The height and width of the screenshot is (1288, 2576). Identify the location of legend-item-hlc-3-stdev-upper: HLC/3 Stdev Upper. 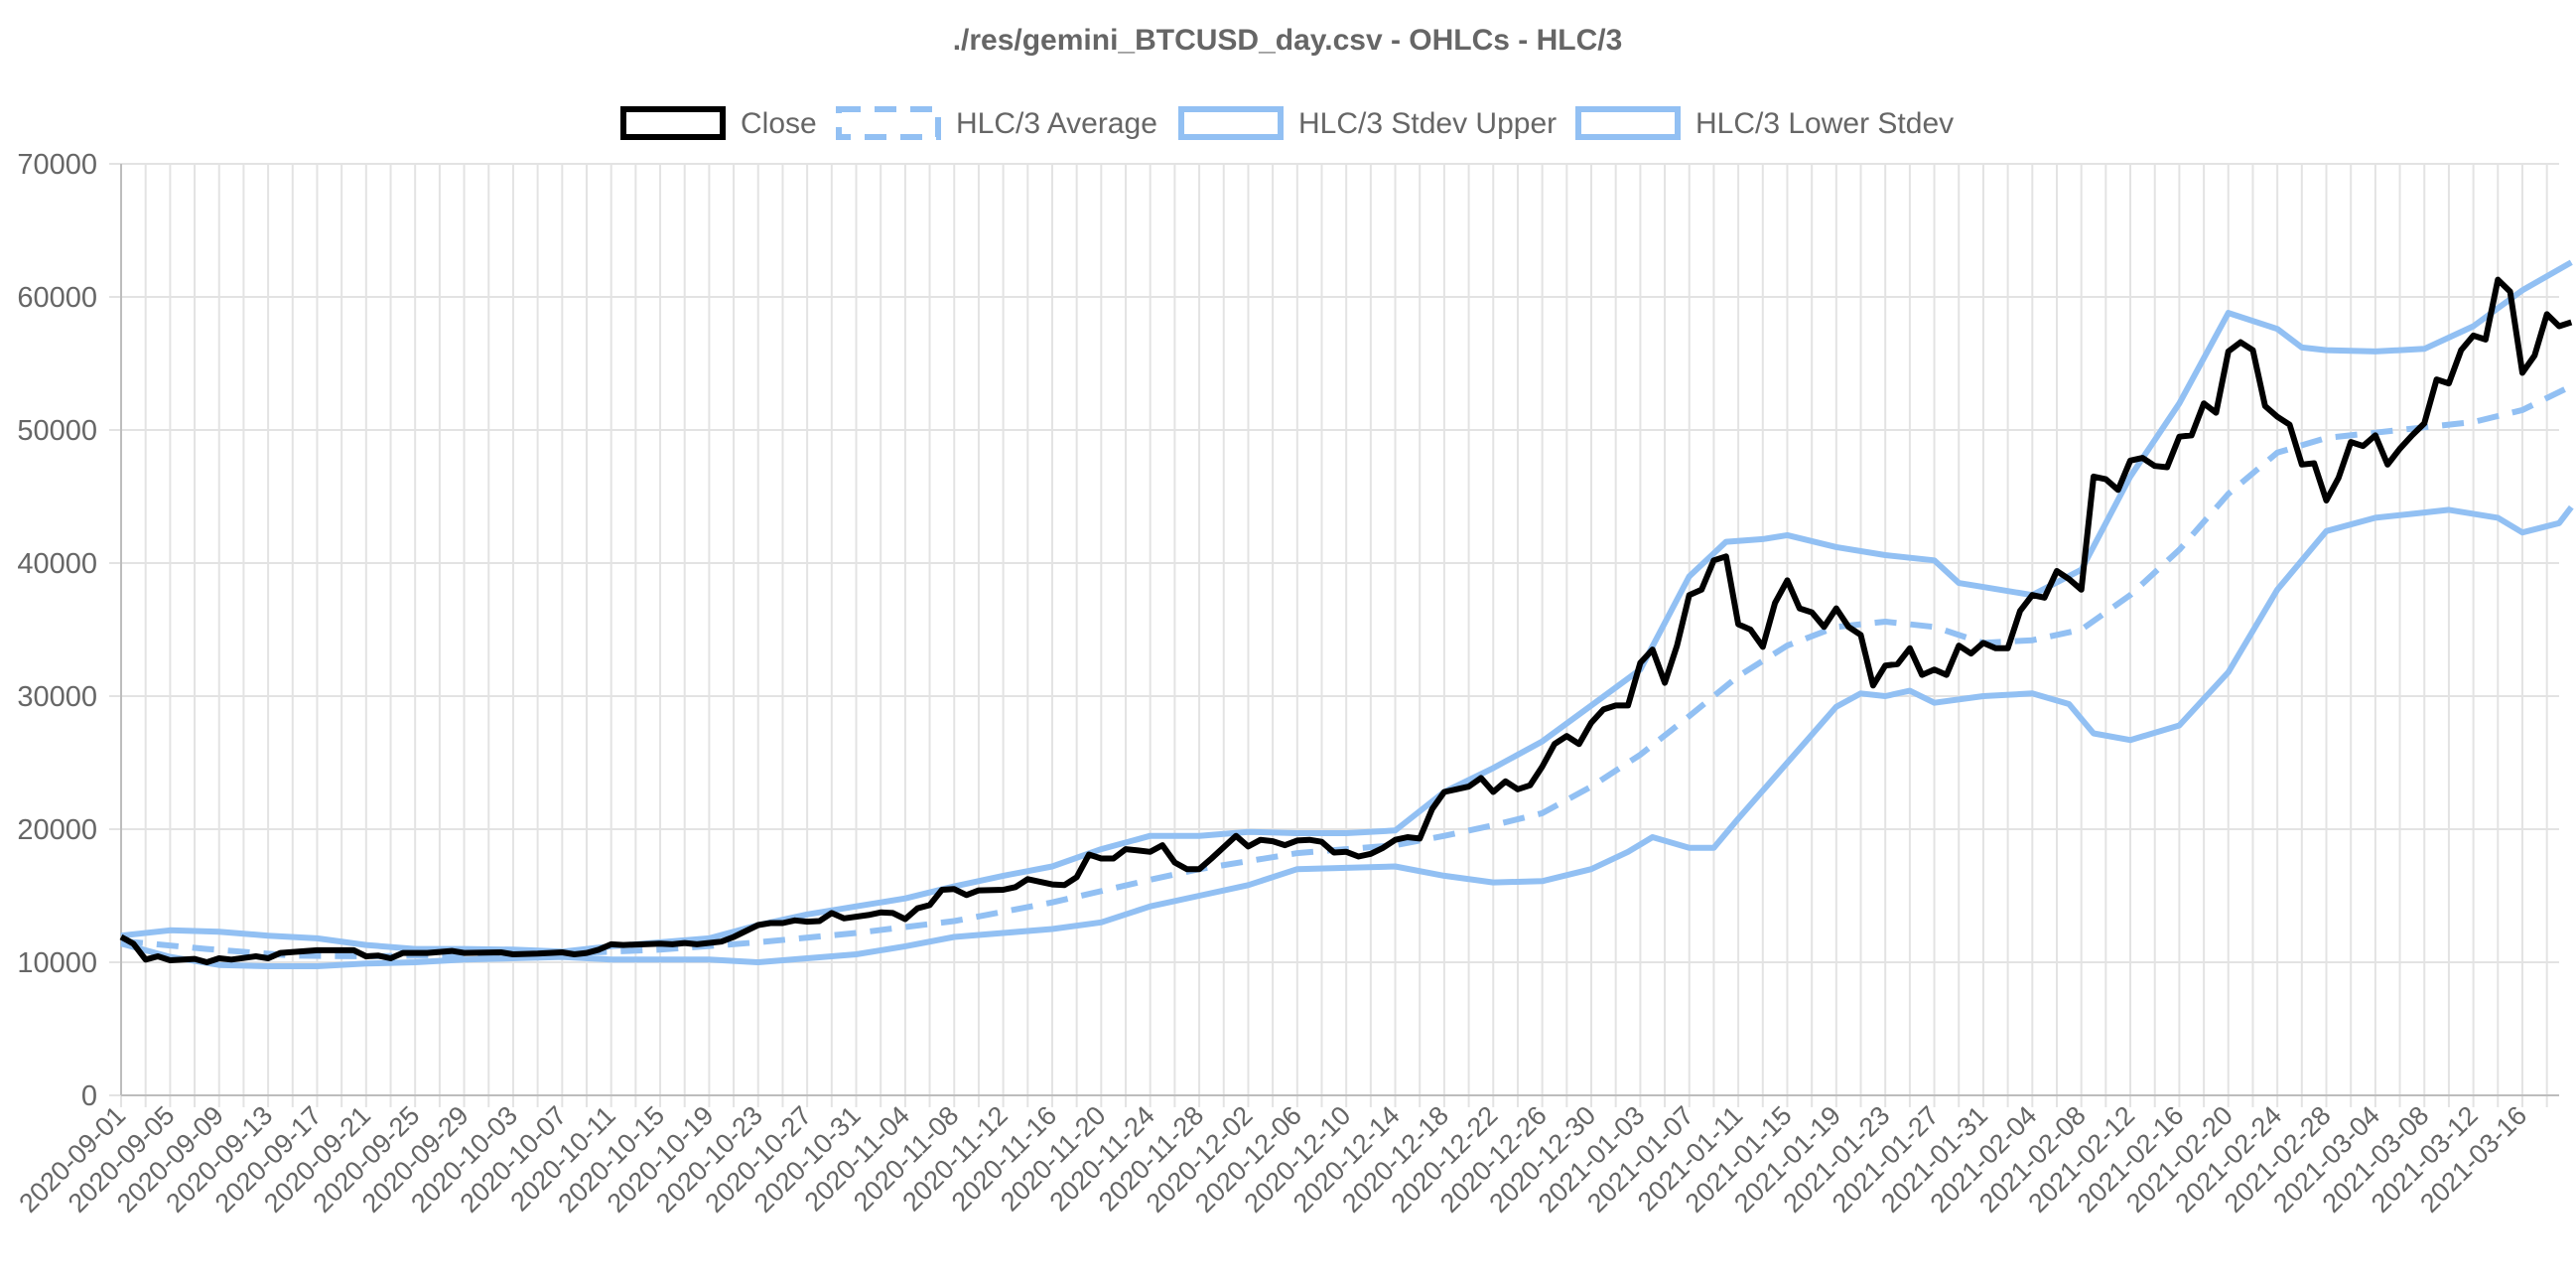
(1367, 123).